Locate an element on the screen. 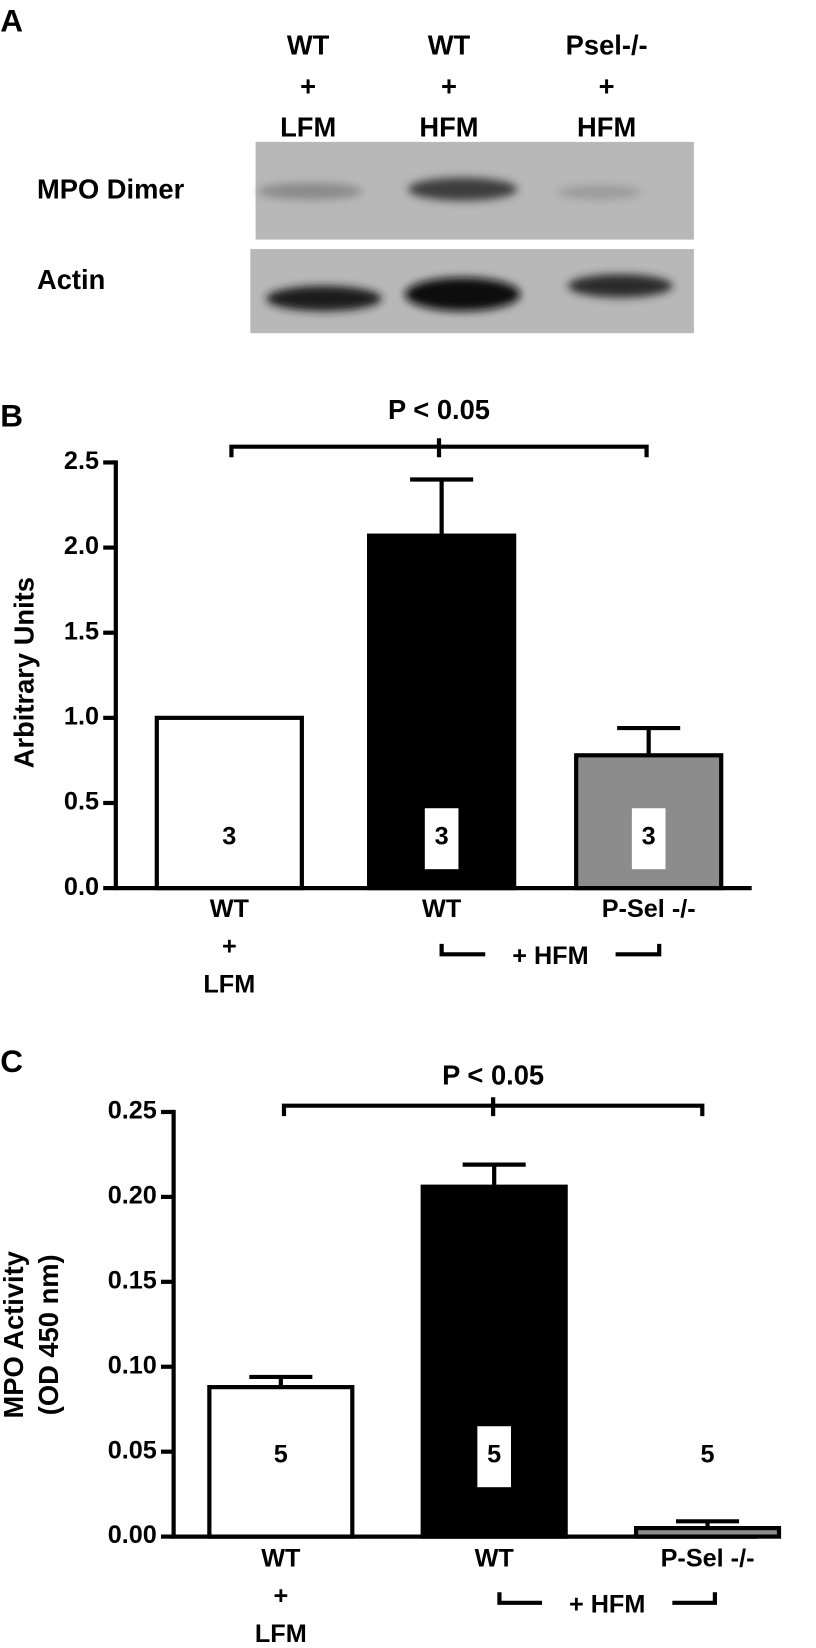 The width and height of the screenshot is (816, 1648). lane-label: Psel-/- is located at coordinates (607, 45).